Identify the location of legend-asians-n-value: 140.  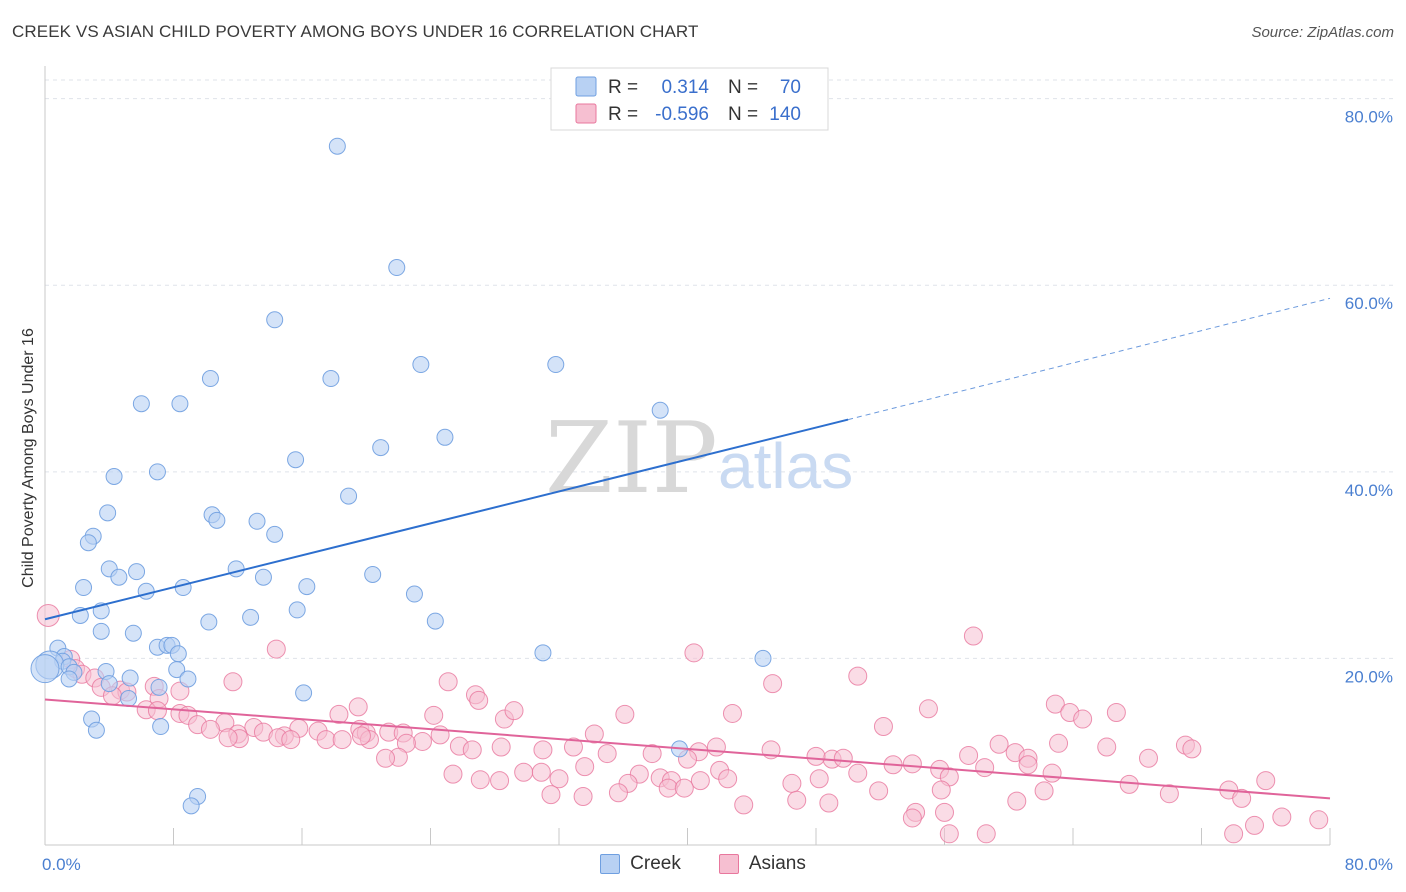
(785, 114).